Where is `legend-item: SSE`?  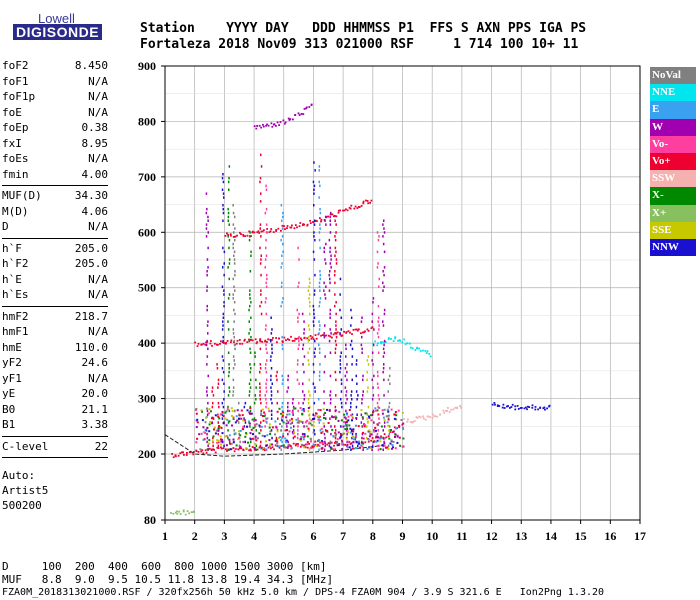
legend-item: SSE is located at coordinates (673, 230).